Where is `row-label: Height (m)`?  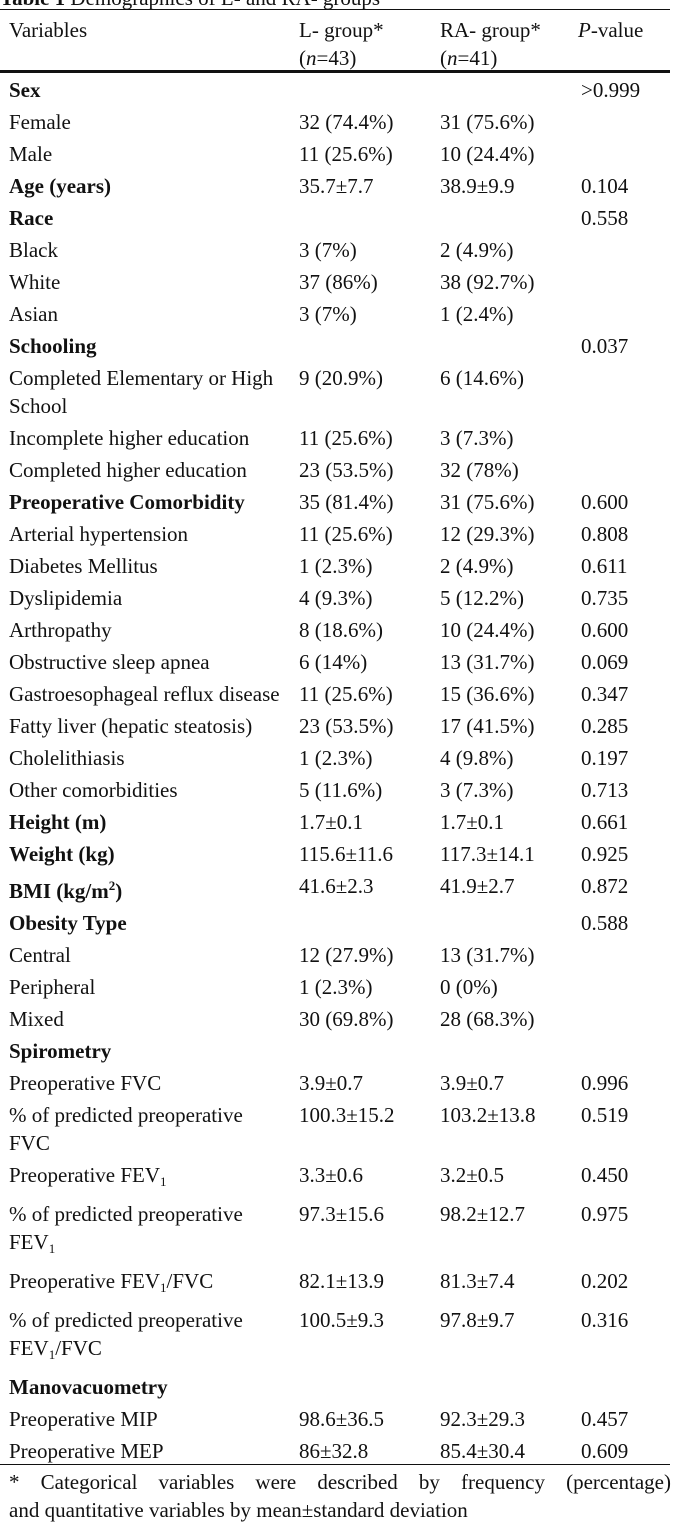 row-label: Height (m) is located at coordinates (58, 822).